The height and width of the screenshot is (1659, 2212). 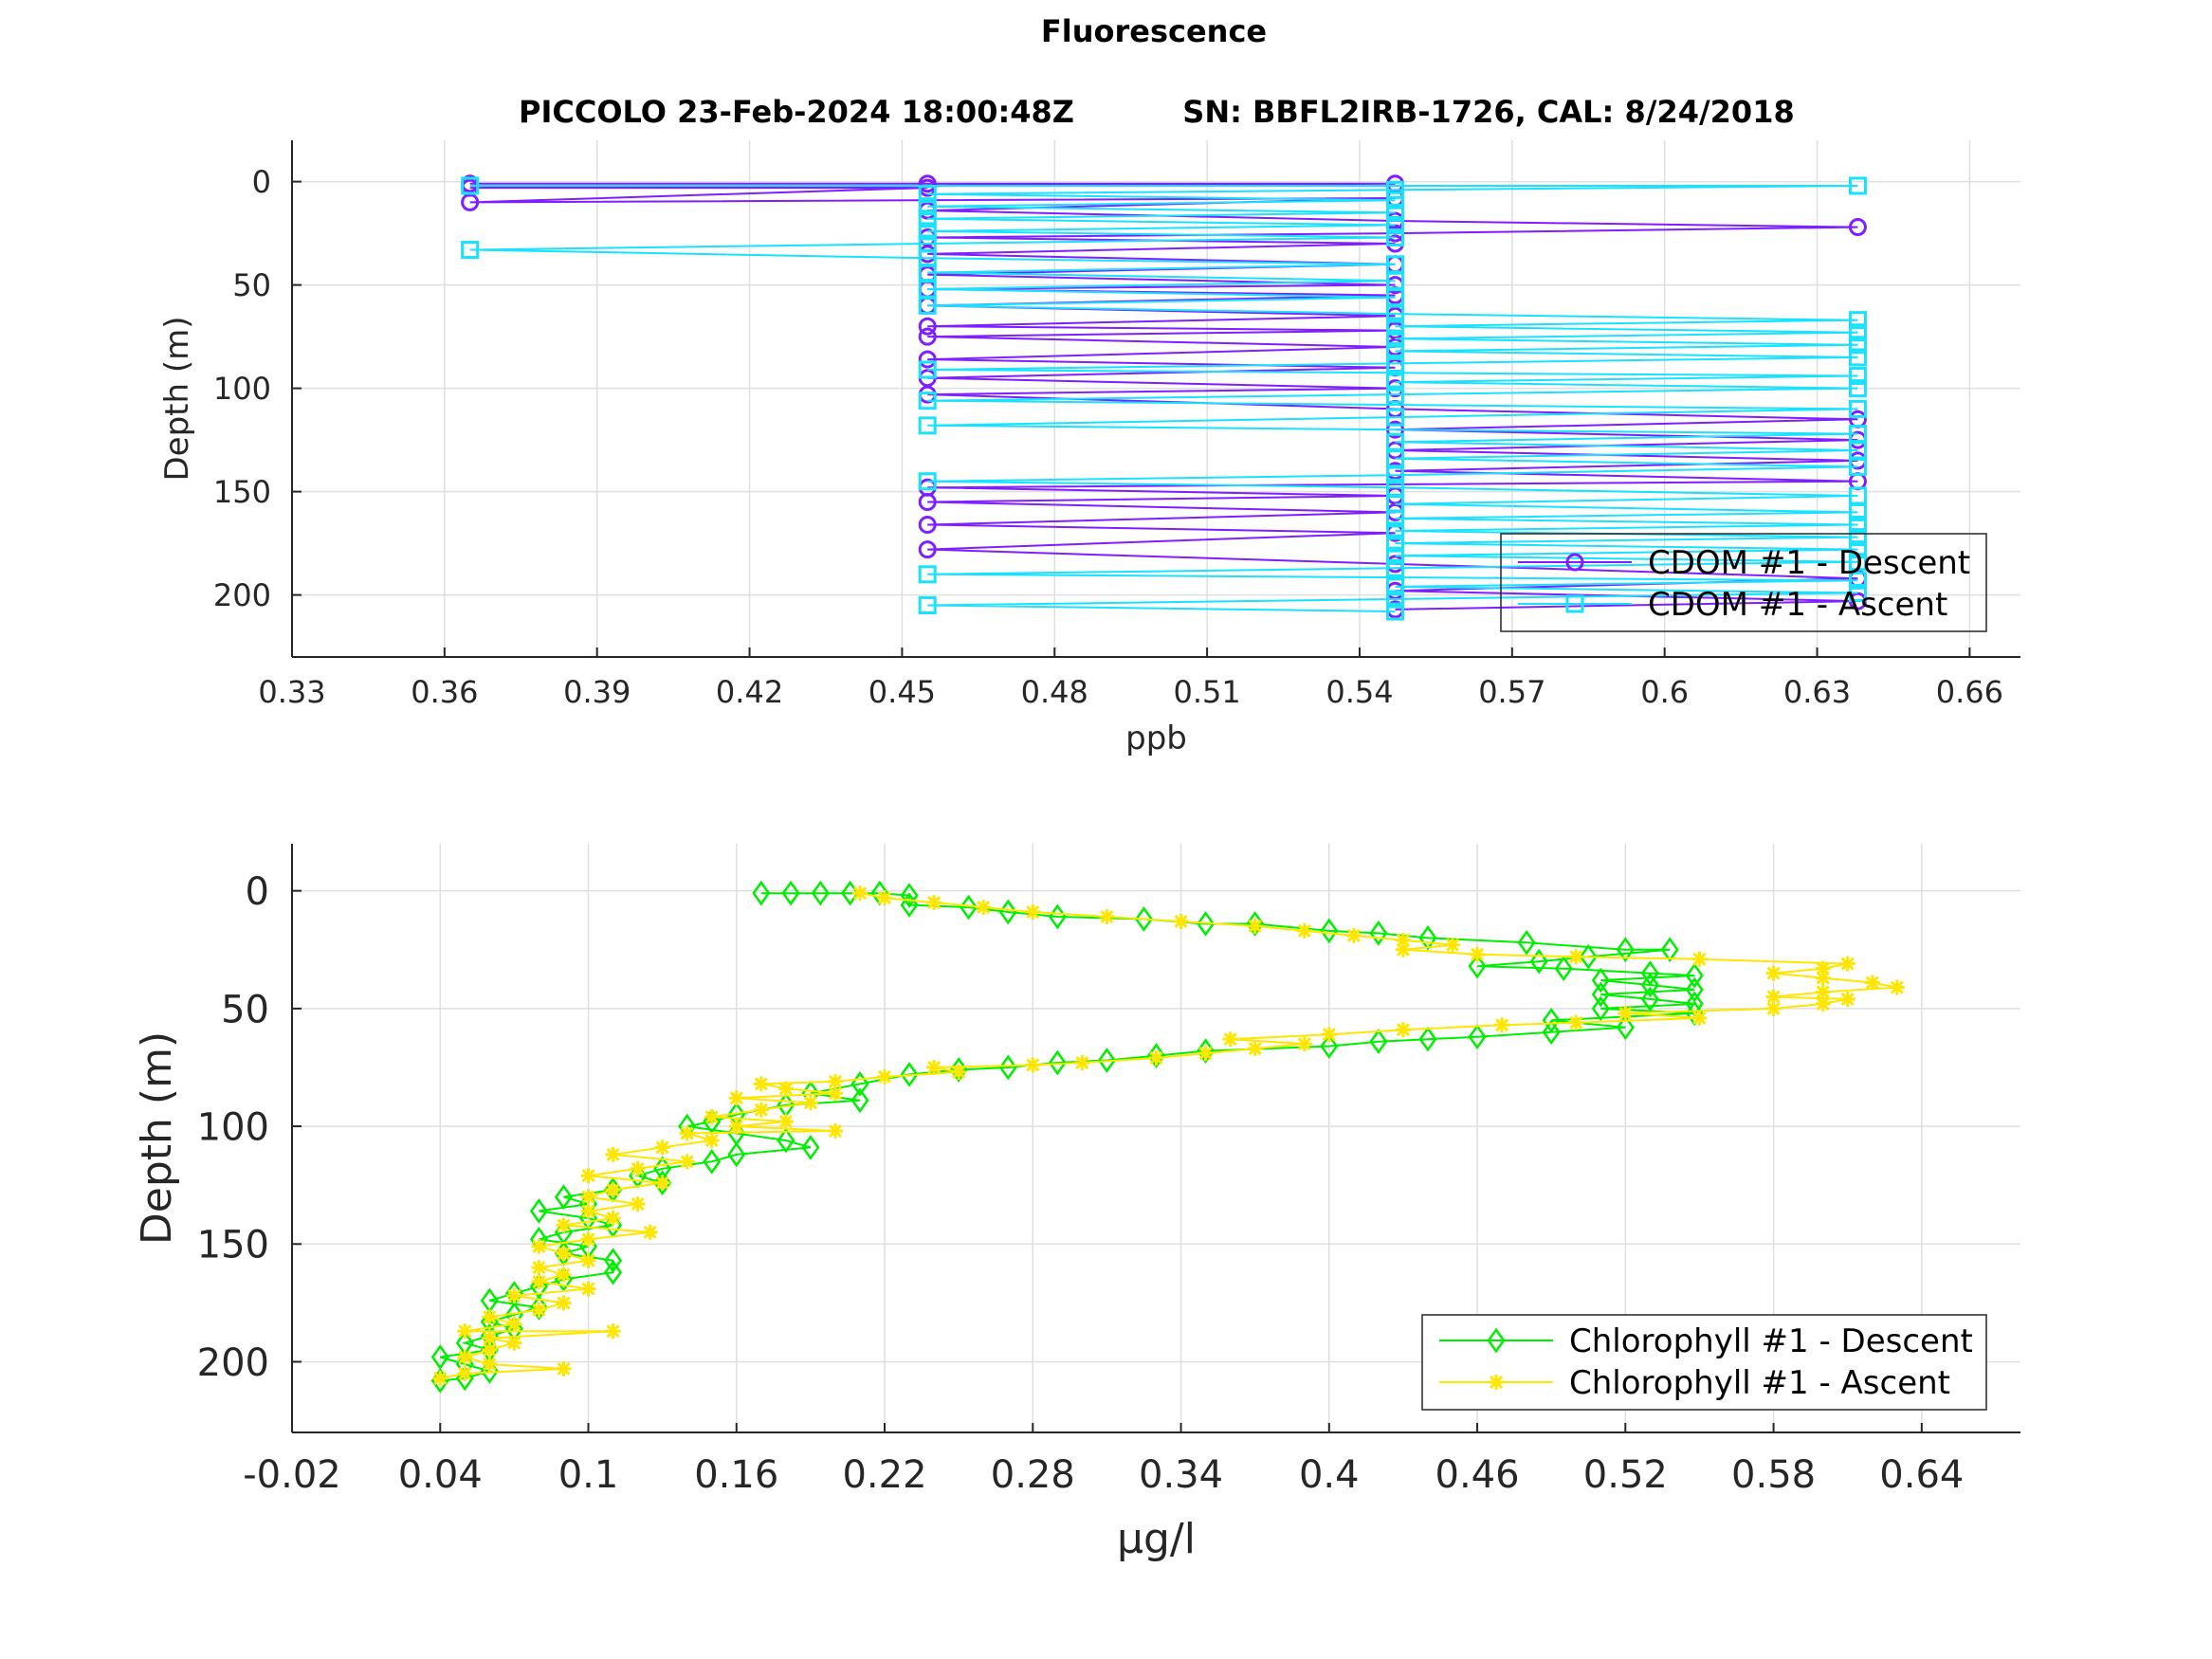 I want to click on legend-entry-label: CDOM #1 - Descent, so click(x=1809, y=563).